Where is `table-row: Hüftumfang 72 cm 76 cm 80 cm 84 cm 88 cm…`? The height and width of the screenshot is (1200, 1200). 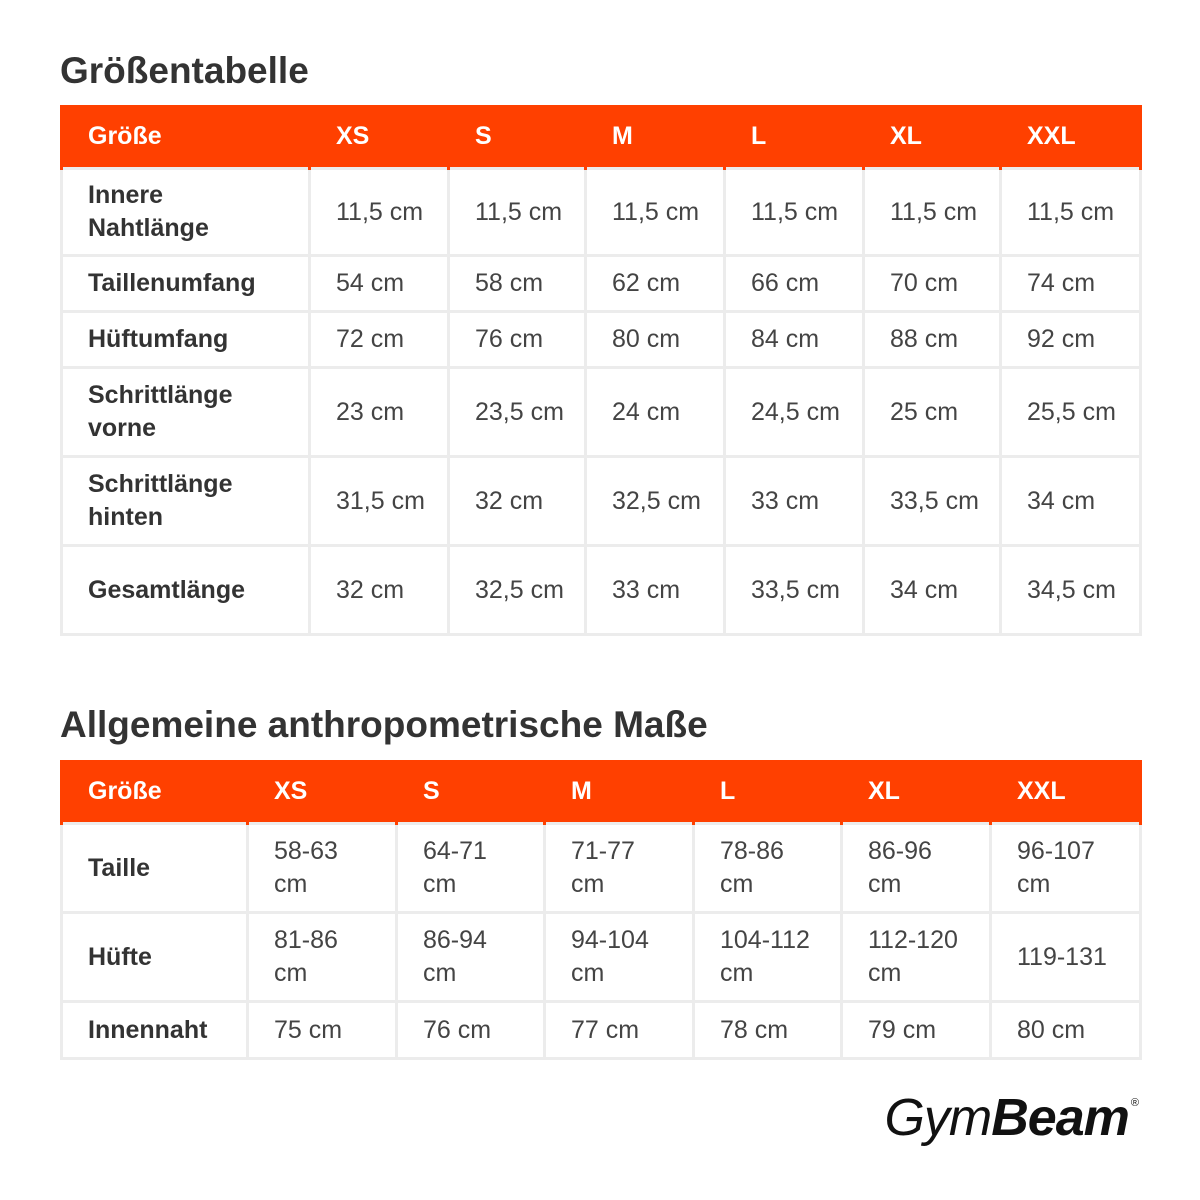 table-row: Hüftumfang 72 cm 76 cm 80 cm 84 cm 88 cm… is located at coordinates (601, 339).